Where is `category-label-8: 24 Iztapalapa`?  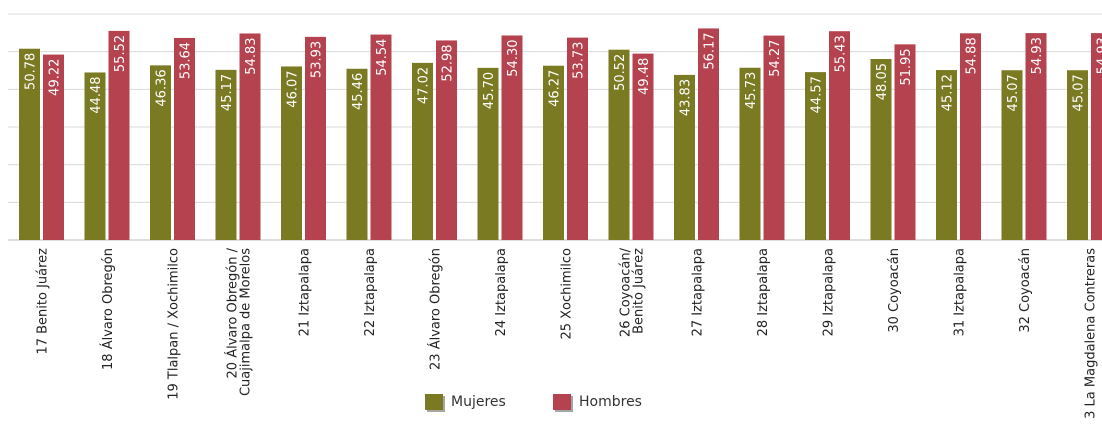
category-label-8: 24 Iztapalapa is located at coordinates (501, 292).